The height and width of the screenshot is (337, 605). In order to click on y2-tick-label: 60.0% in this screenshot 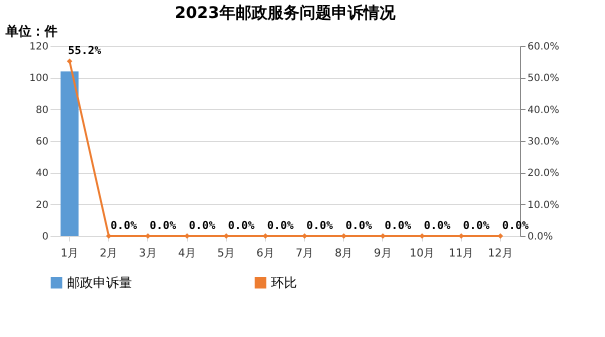, I will do `click(544, 47)`.